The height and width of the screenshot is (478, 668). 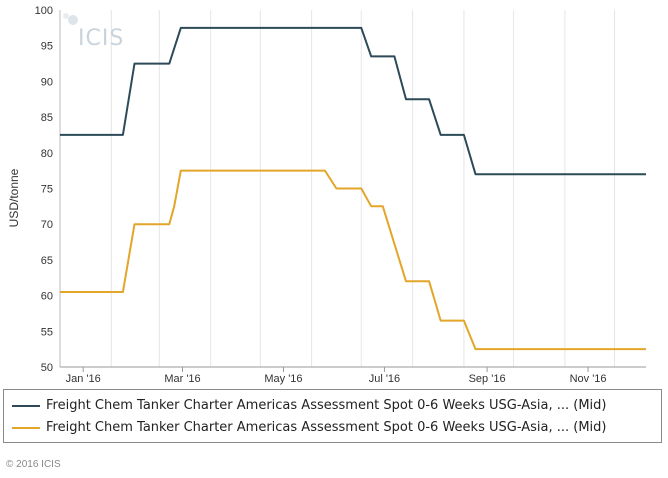 What do you see at coordinates (283, 379) in the screenshot?
I see `x-tick-label: May '16` at bounding box center [283, 379].